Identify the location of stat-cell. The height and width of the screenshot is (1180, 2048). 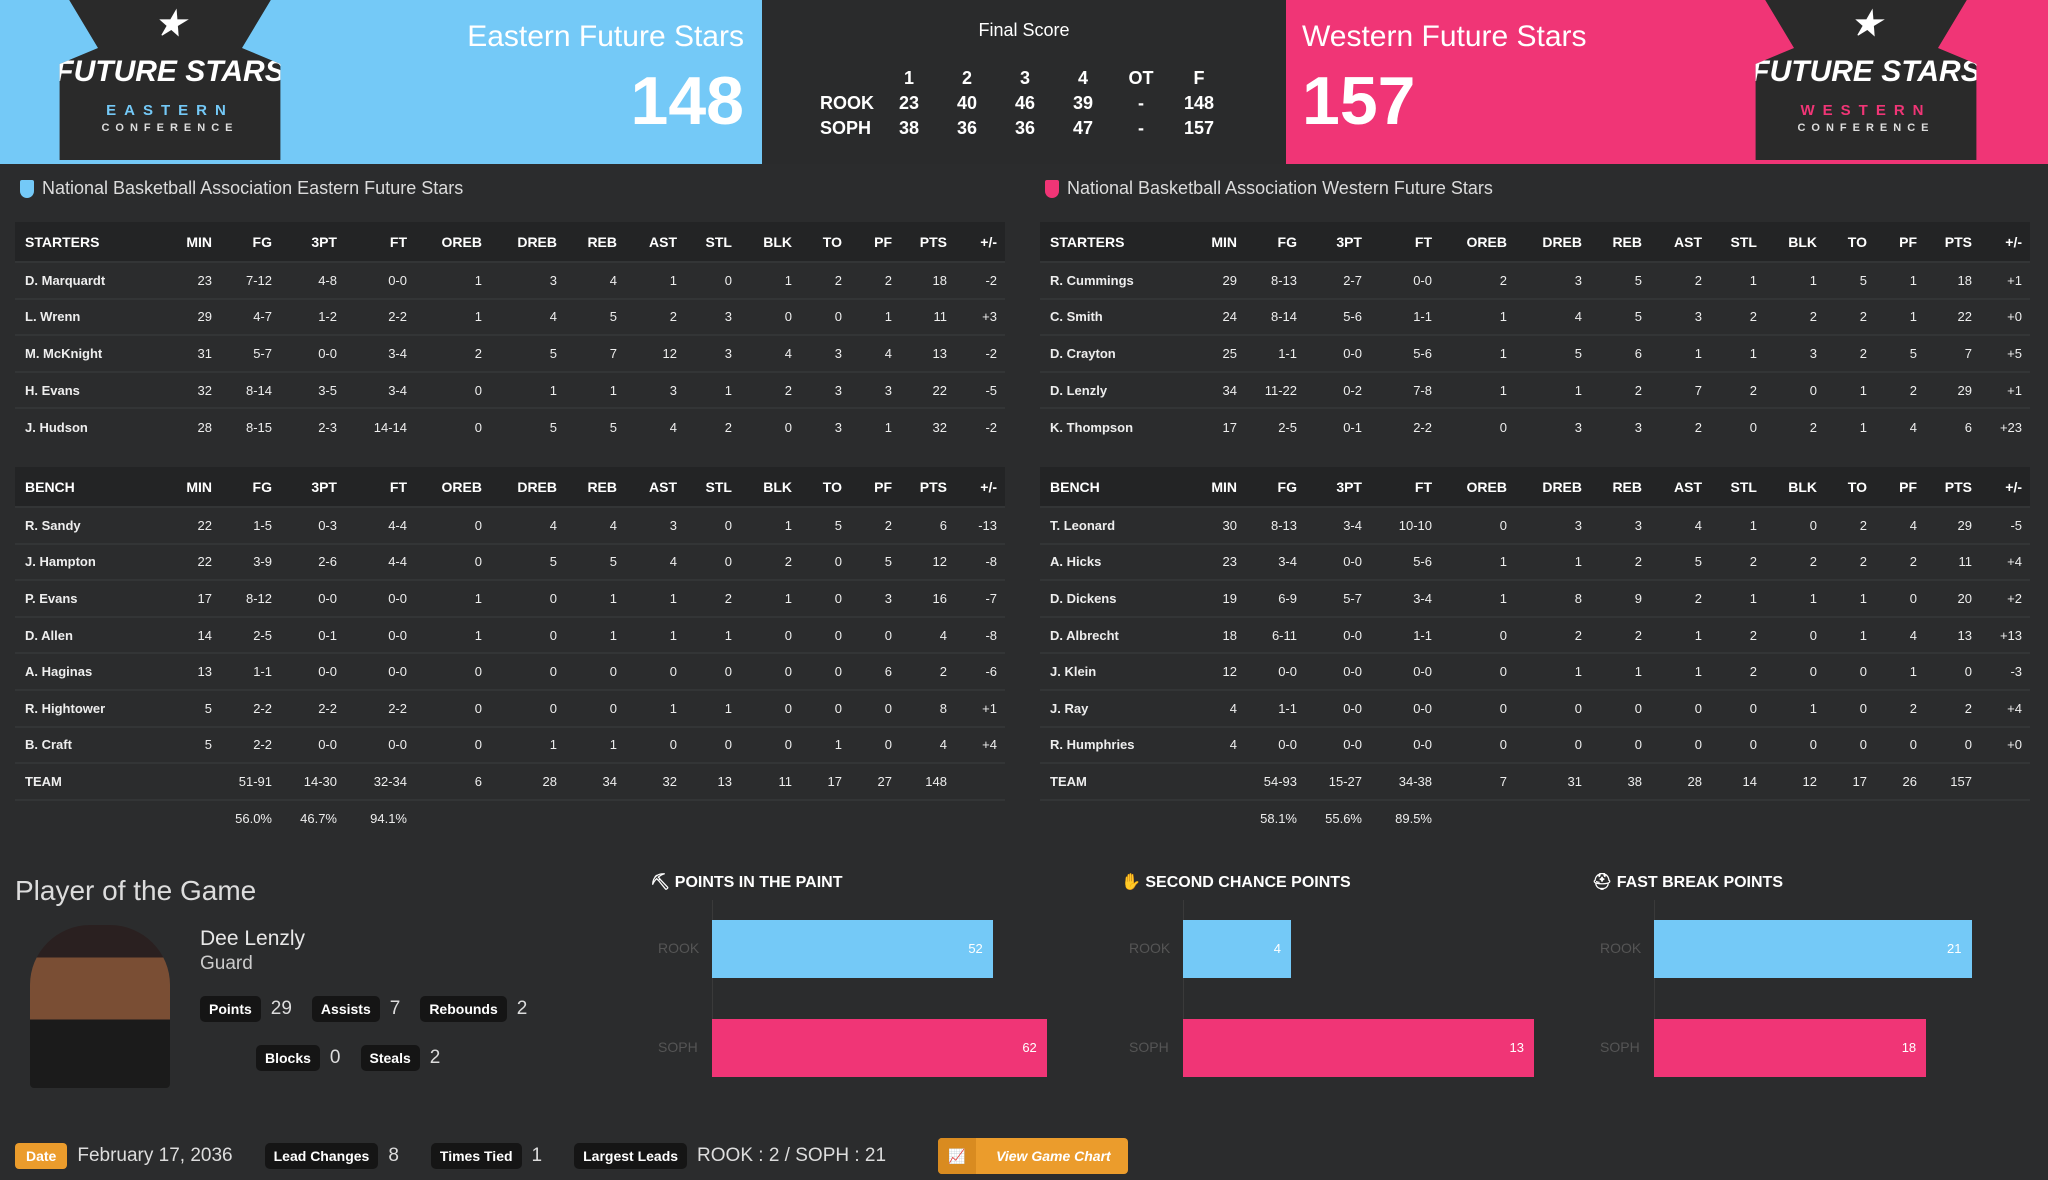
(655, 817).